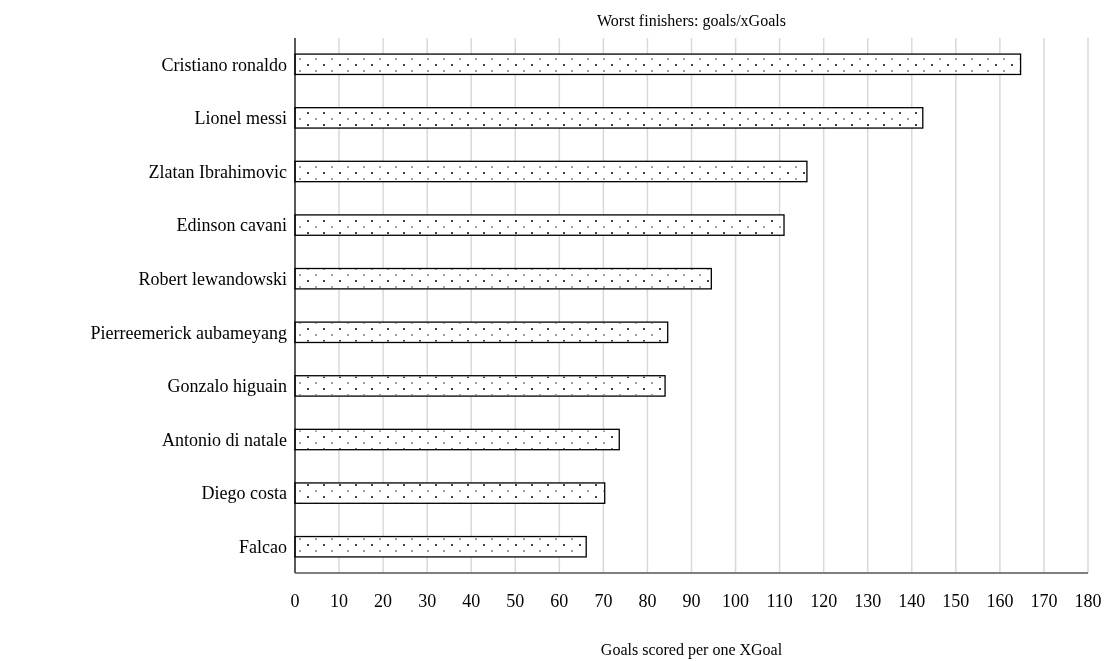  Describe the element at coordinates (224, 439) in the screenshot. I see `y-tick-label: Antonio di natale` at that location.